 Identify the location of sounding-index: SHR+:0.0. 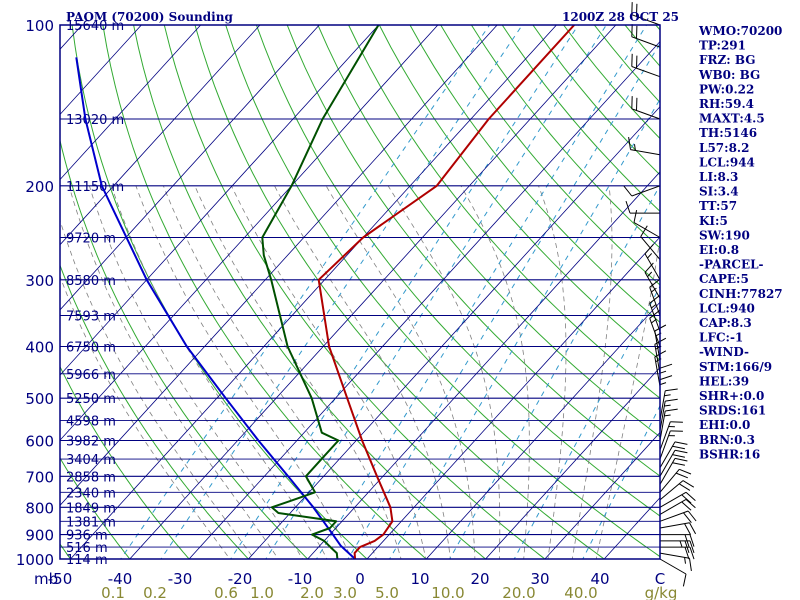
(731, 396).